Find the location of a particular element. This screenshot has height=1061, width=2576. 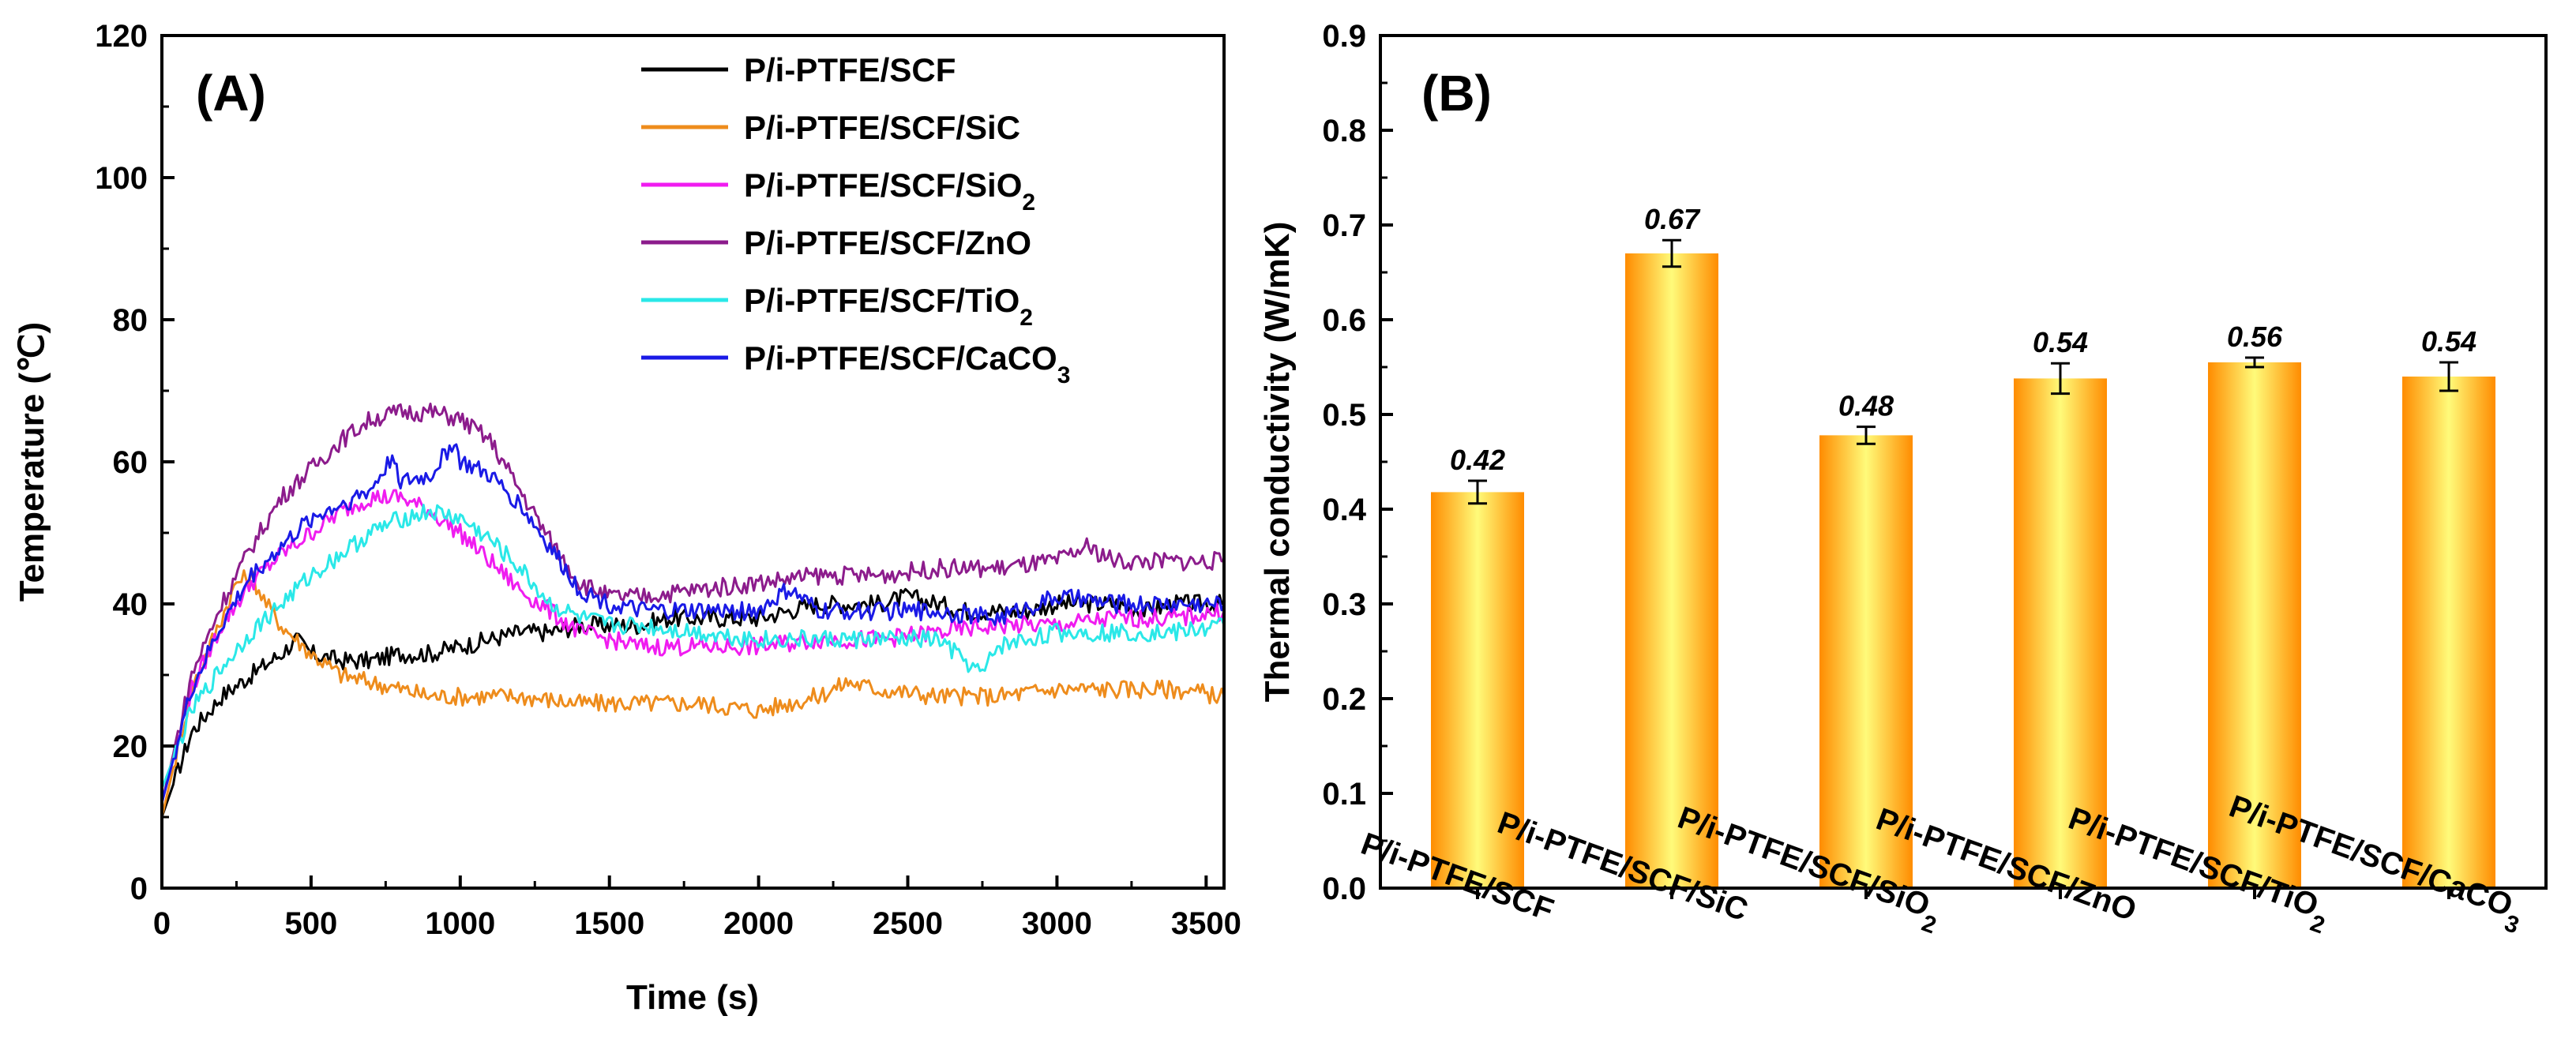

y-tick-label: 60 is located at coordinates (130, 462).